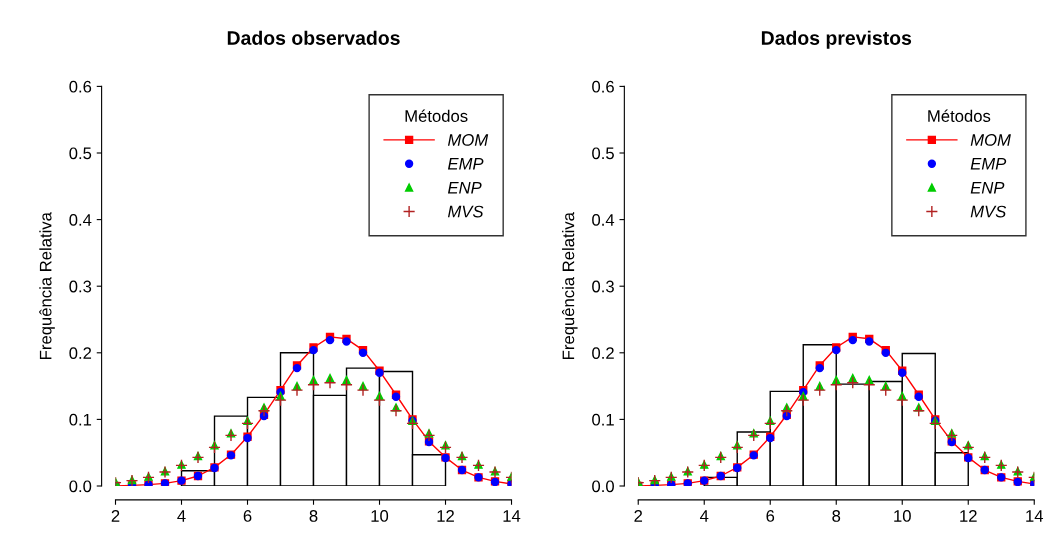 This screenshot has height=540, width=1050. What do you see at coordinates (836, 39) in the screenshot?
I see `chart-title: Dados previstos` at bounding box center [836, 39].